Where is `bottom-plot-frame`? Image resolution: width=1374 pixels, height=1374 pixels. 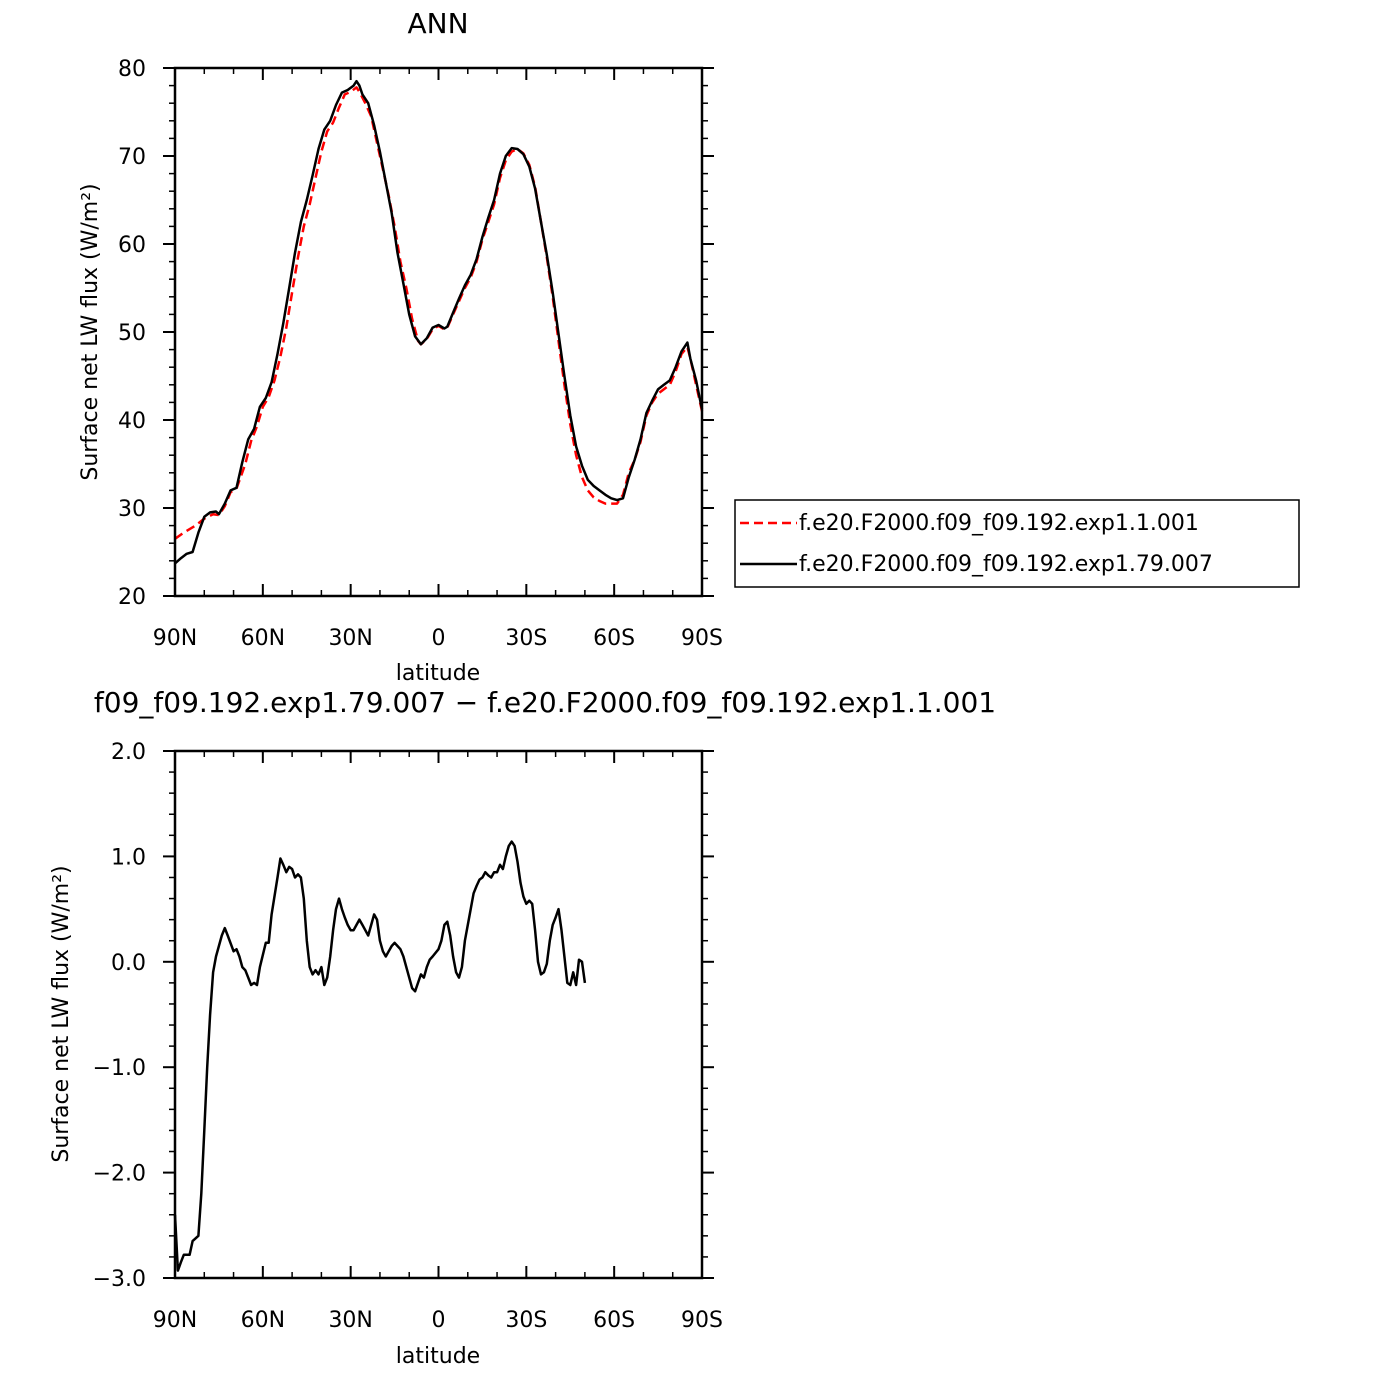
bottom-plot-frame is located at coordinates (438, 1014).